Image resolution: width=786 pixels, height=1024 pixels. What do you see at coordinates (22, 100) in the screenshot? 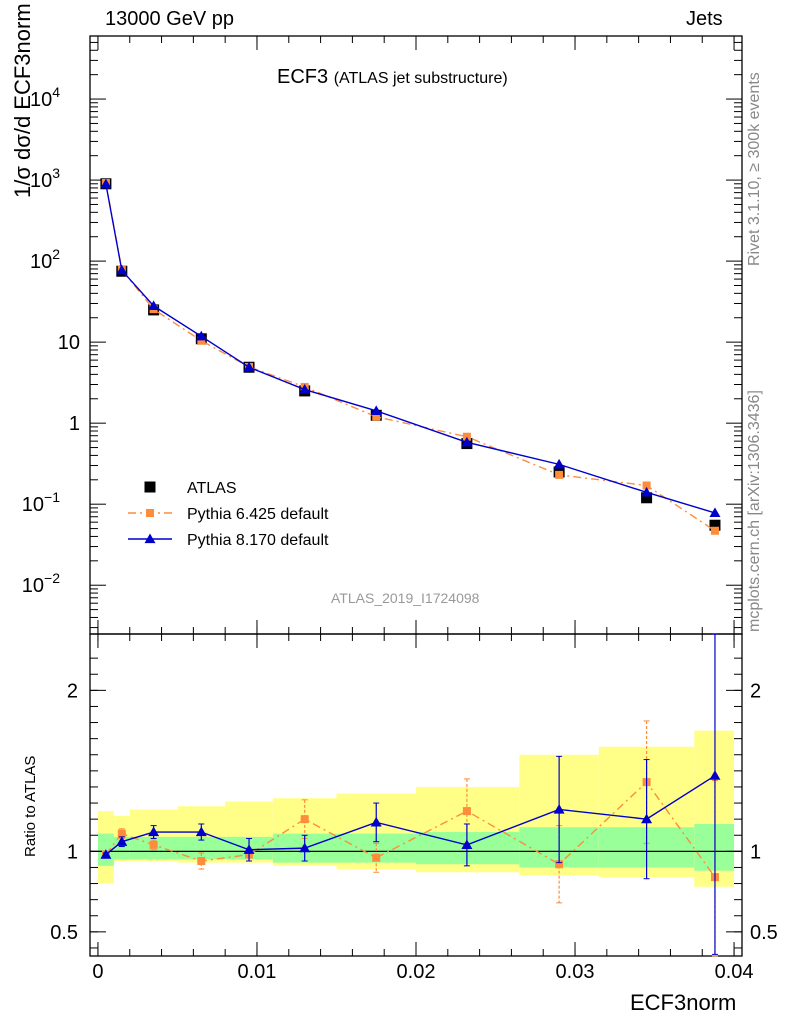
I see `y-axis-label-top: 1/σ dσ/d ECF3norm` at bounding box center [22, 100].